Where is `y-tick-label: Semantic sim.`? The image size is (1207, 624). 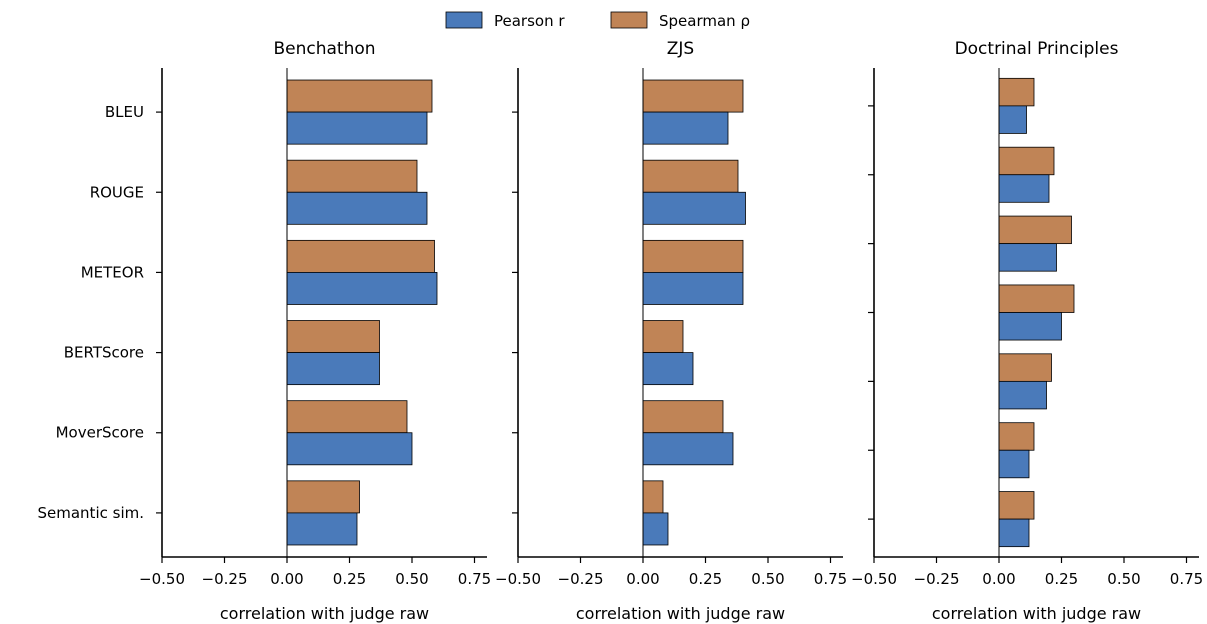 y-tick-label: Semantic sim. is located at coordinates (91, 513).